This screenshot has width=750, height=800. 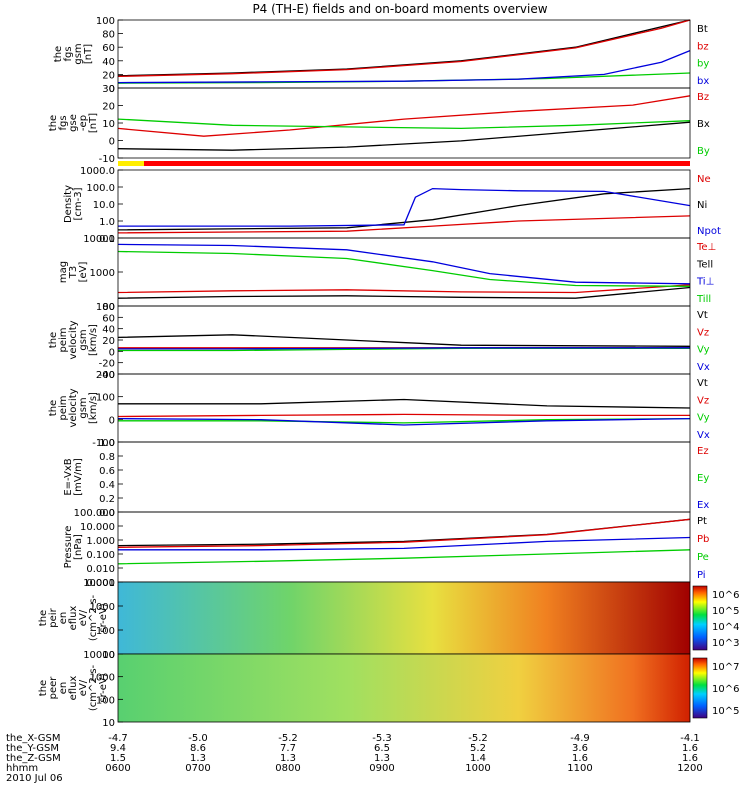 I want to click on series-line-Vt, so click(x=404, y=340).